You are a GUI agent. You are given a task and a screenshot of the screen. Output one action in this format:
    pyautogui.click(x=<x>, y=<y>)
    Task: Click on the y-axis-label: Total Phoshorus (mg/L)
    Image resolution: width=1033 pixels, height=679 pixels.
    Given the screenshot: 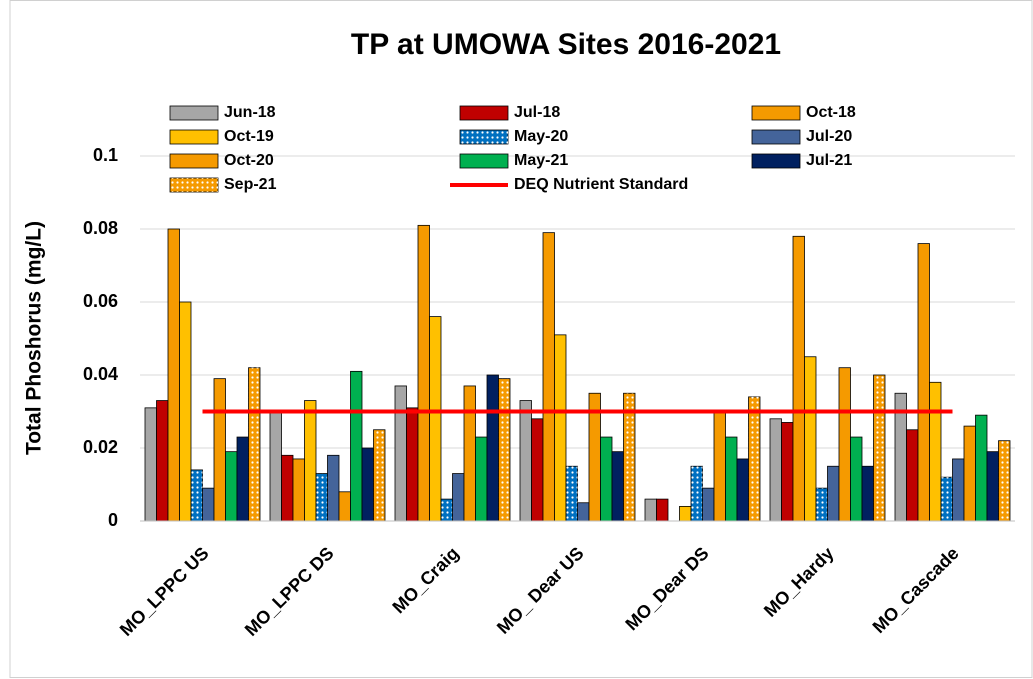 What is the action you would take?
    pyautogui.click(x=34, y=338)
    